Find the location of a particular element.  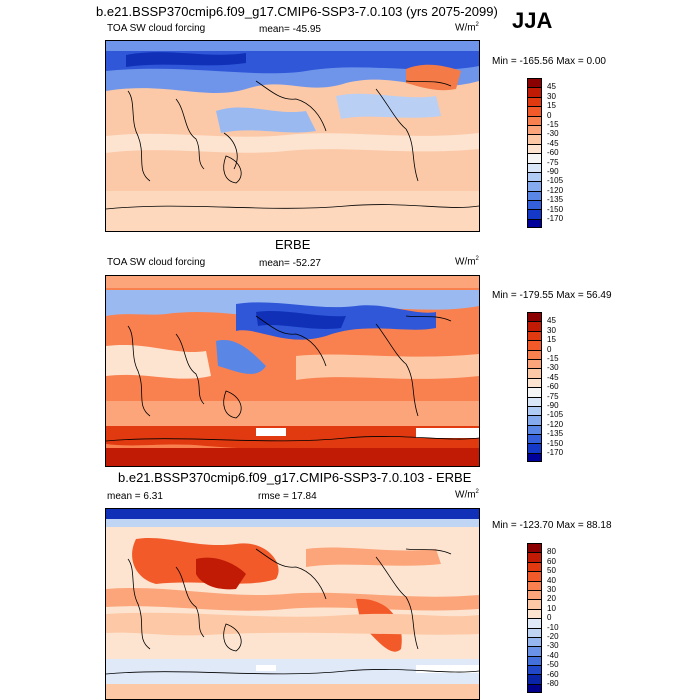

panel3-colorbar: 80 60 50 40 30 20 10 0 -10 -20 -30 -40 -50 -60 -80 is located at coordinates (543, 618).